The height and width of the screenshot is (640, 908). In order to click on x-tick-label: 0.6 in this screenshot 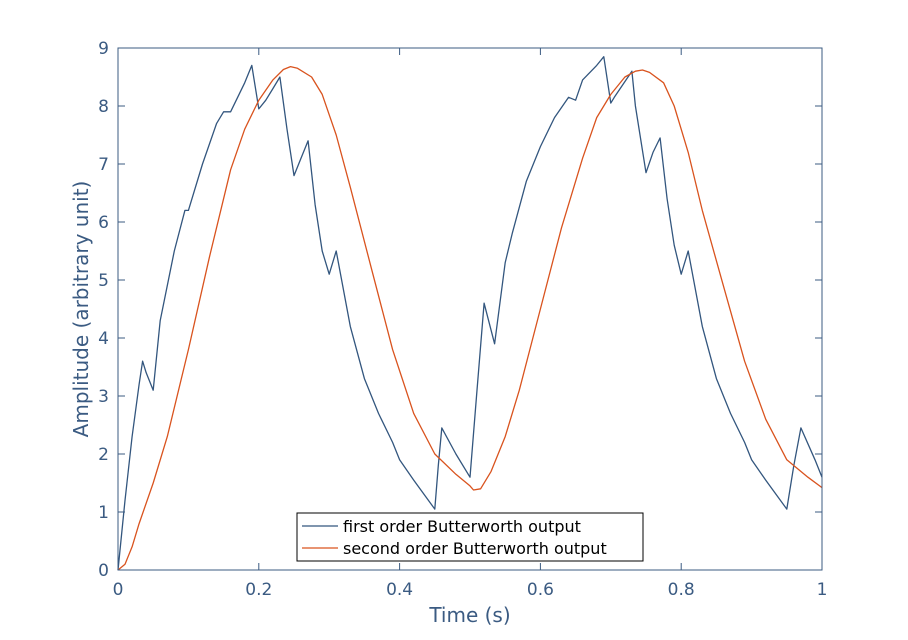, I will do `click(540, 590)`.